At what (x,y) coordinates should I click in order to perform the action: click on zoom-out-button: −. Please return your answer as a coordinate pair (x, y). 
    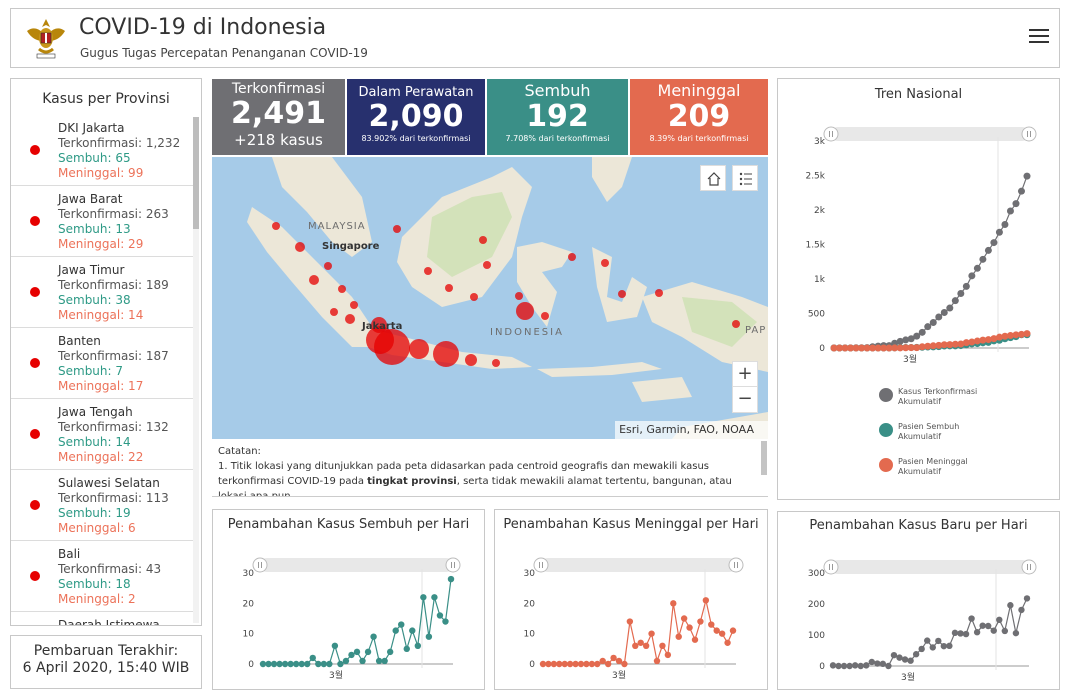
    Looking at the image, I should click on (745, 398).